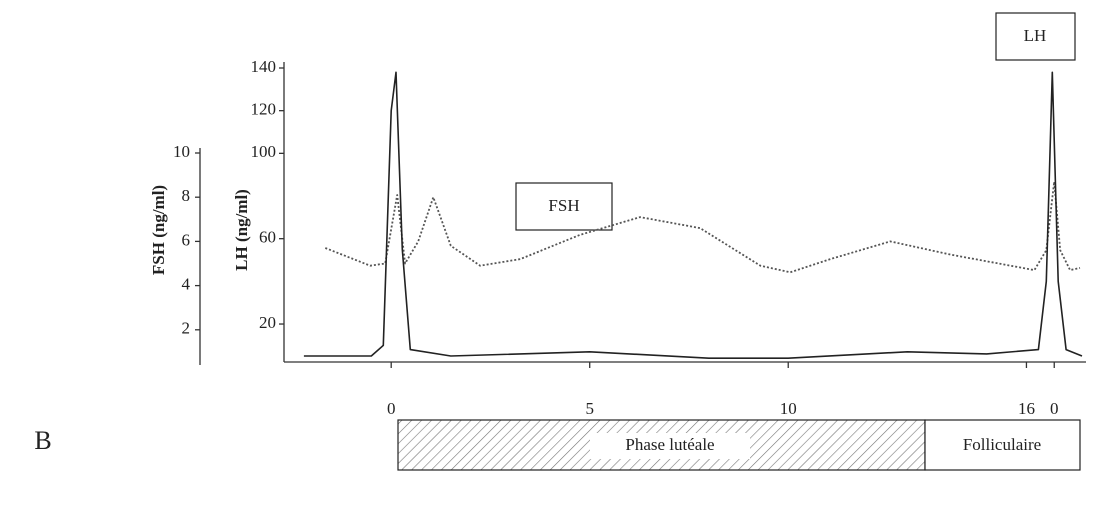 This screenshot has height=505, width=1108. Describe the element at coordinates (264, 109) in the screenshot. I see `y-tick-label: 120` at that location.